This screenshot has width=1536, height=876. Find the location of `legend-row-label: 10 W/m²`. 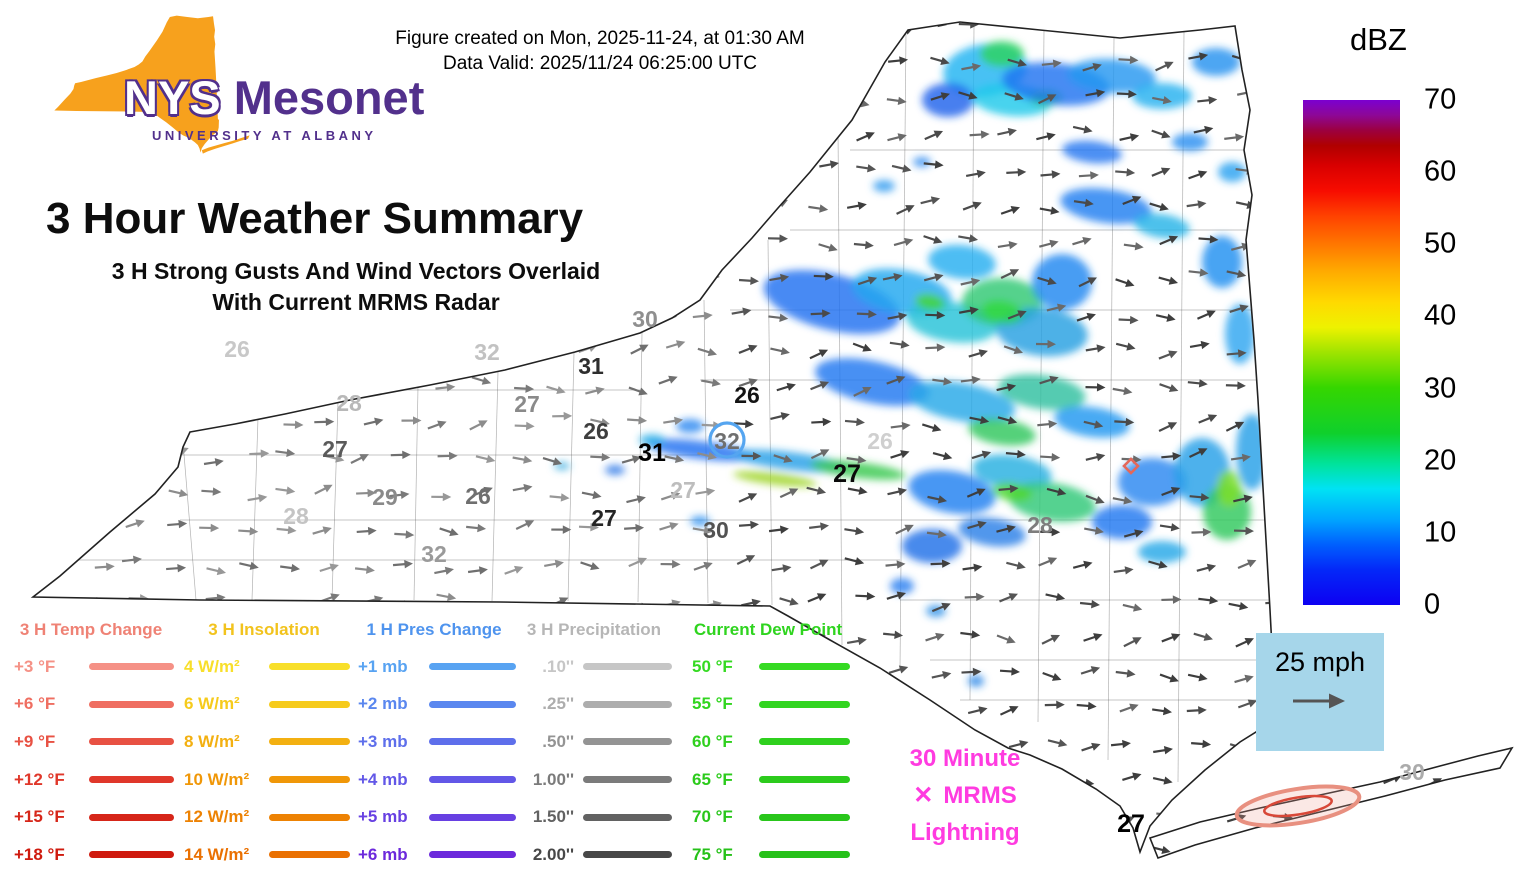

legend-row-label: 10 W/m² is located at coordinates (217, 779).